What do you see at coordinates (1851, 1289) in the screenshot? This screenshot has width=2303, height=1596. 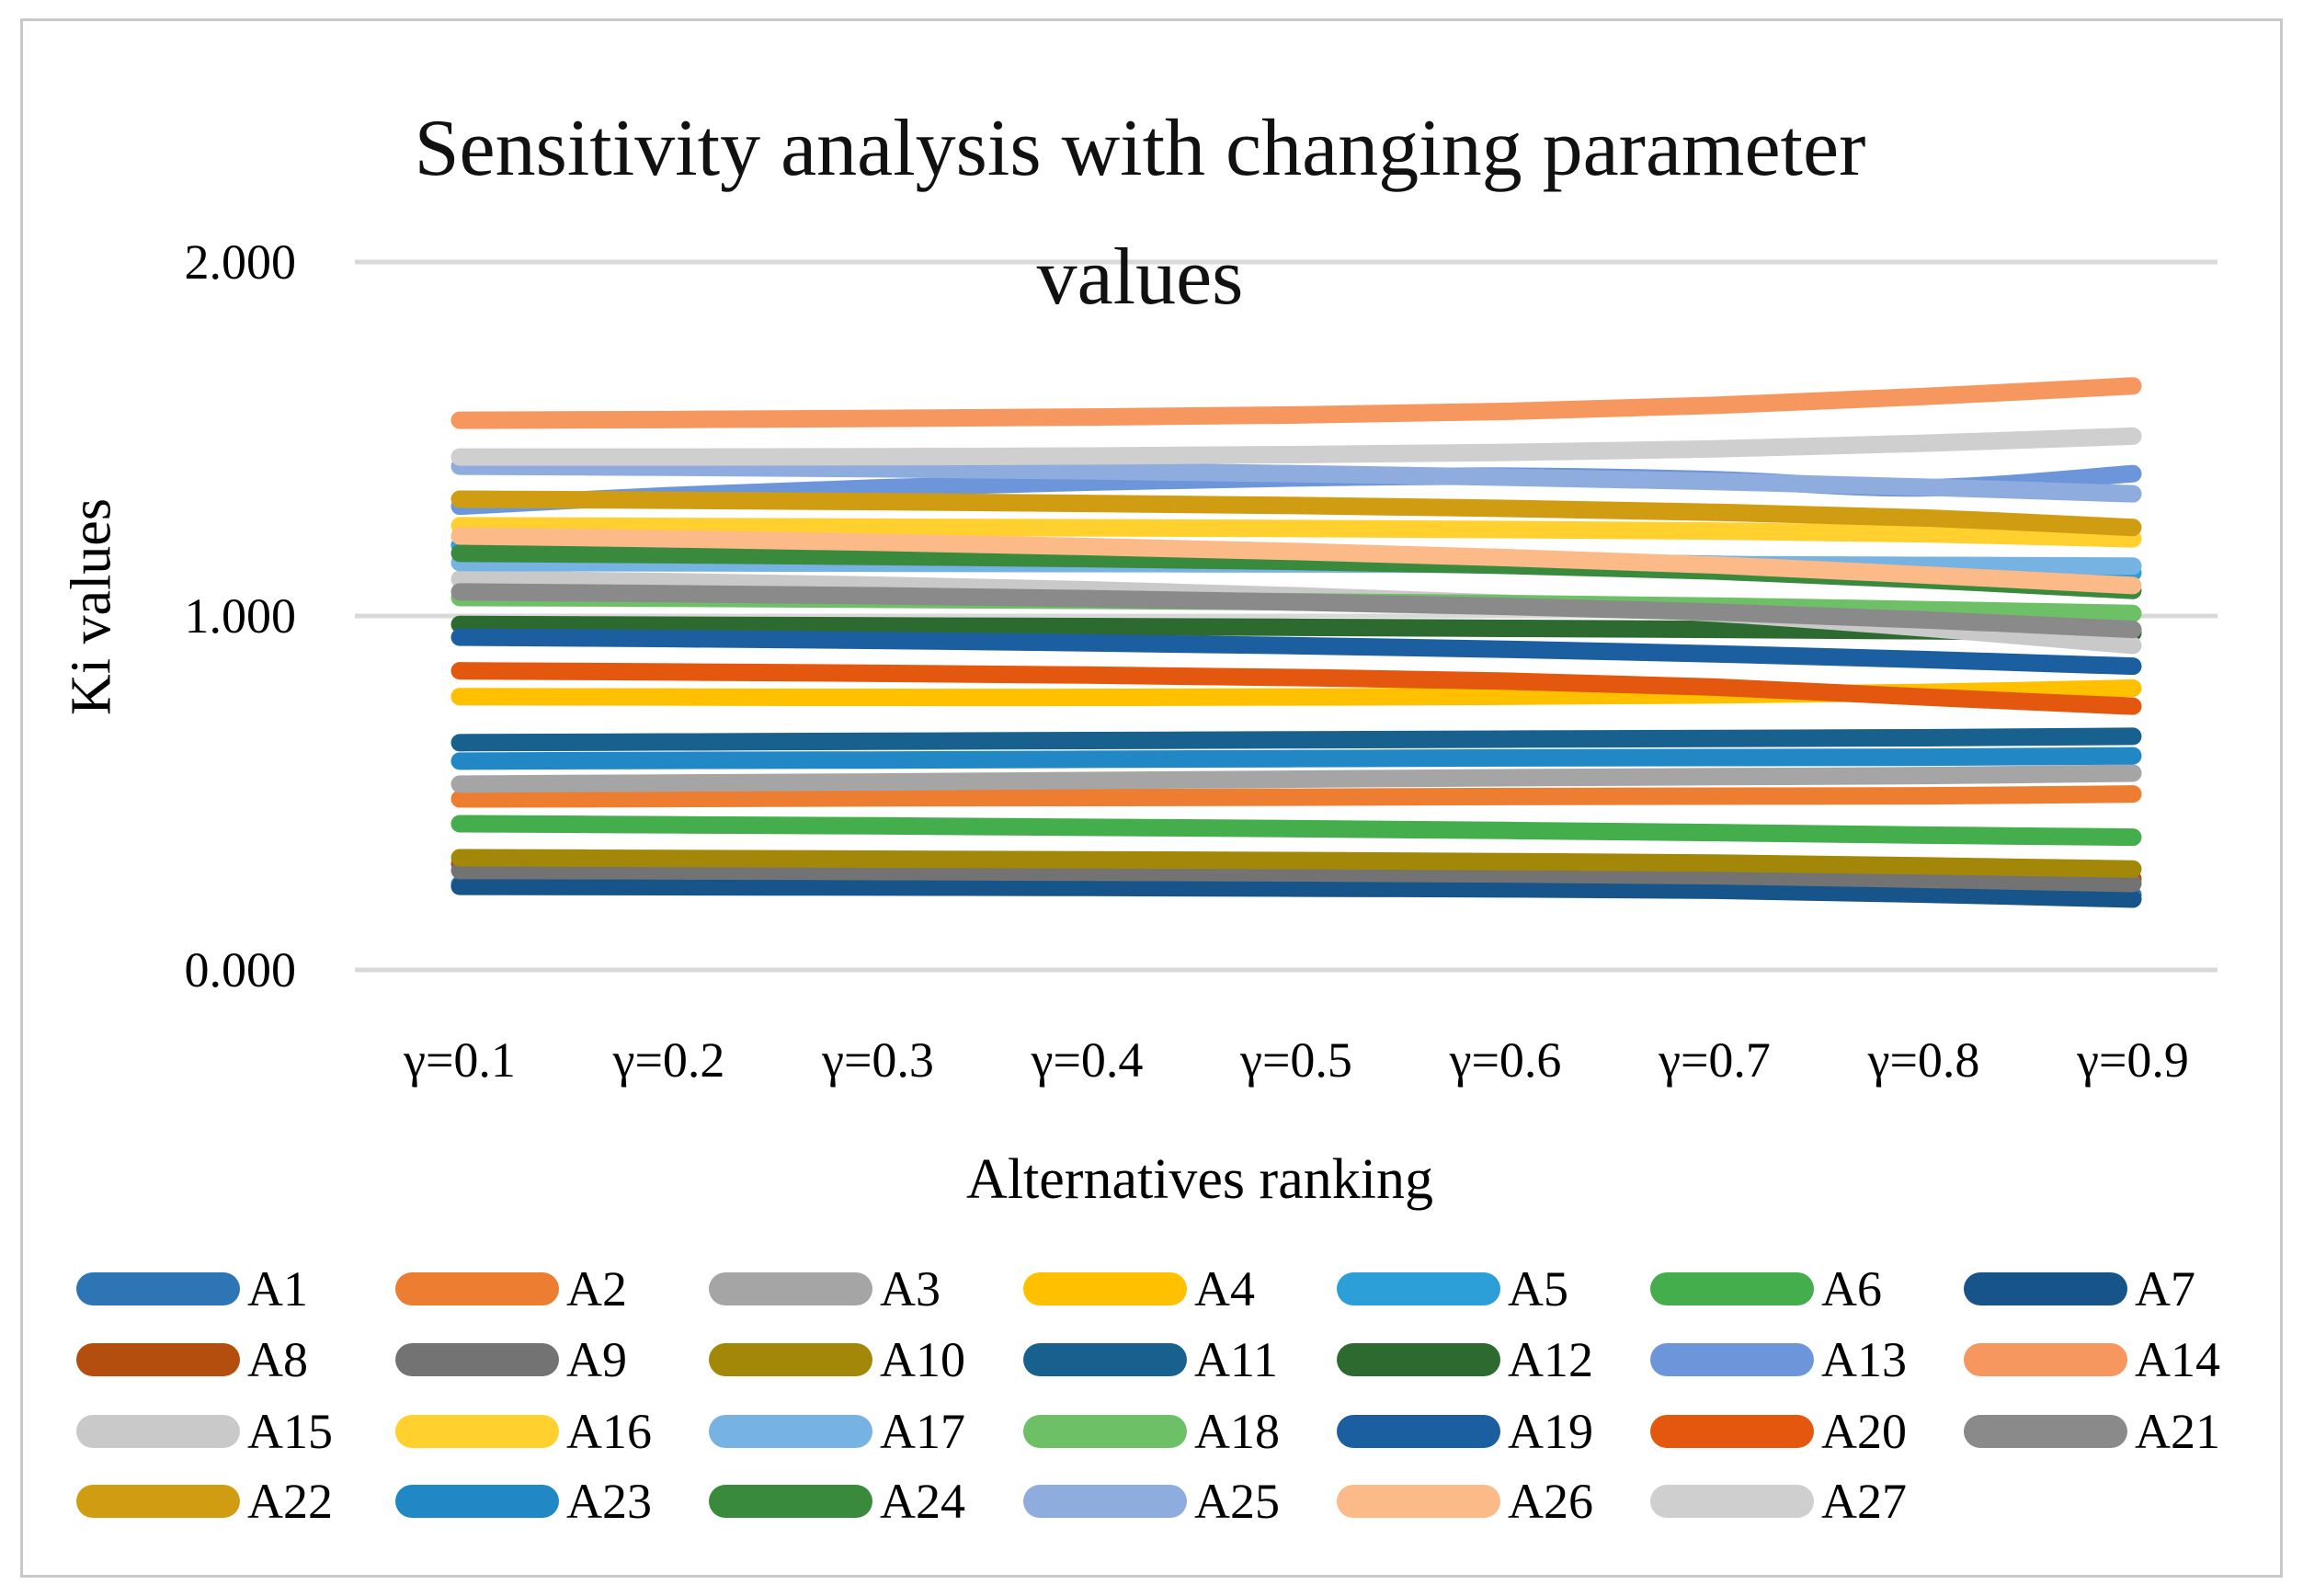 I see `legend-label: A6` at bounding box center [1851, 1289].